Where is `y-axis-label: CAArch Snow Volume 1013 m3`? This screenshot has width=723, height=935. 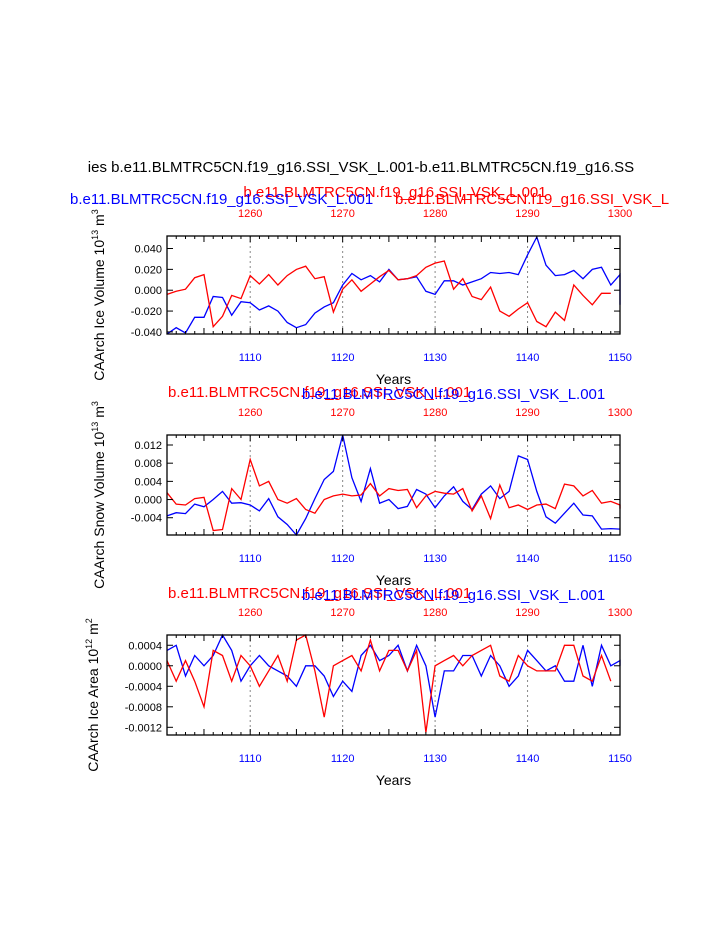
y-axis-label: CAArch Snow Volume 1013 m3 is located at coordinates (98, 495).